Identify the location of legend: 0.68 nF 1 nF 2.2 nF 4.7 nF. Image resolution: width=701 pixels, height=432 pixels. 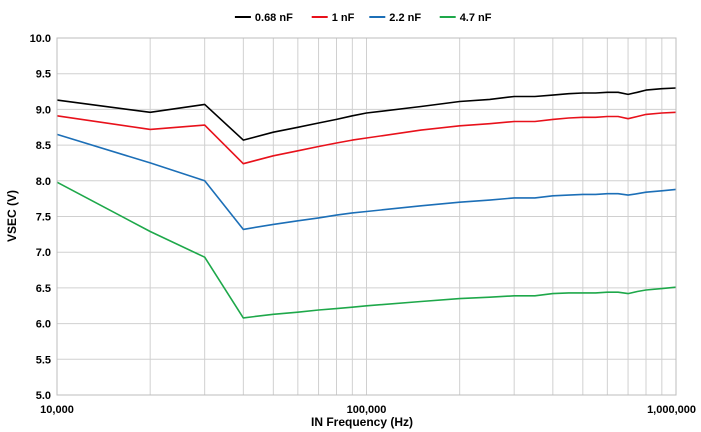
(363, 18).